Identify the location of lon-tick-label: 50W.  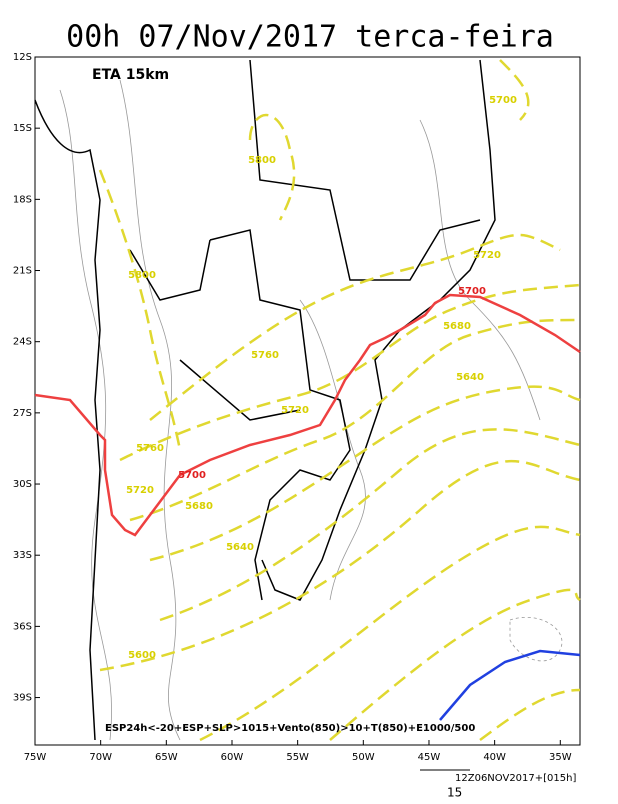
(363, 757).